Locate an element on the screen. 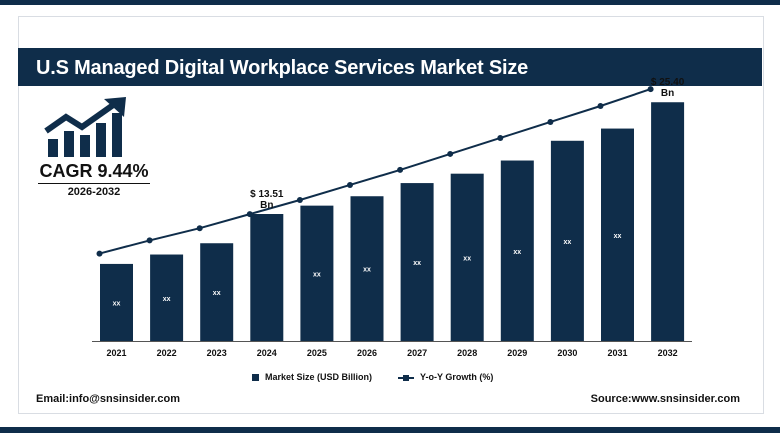 This screenshot has height=433, width=780. bar-2030 is located at coordinates (567, 240).